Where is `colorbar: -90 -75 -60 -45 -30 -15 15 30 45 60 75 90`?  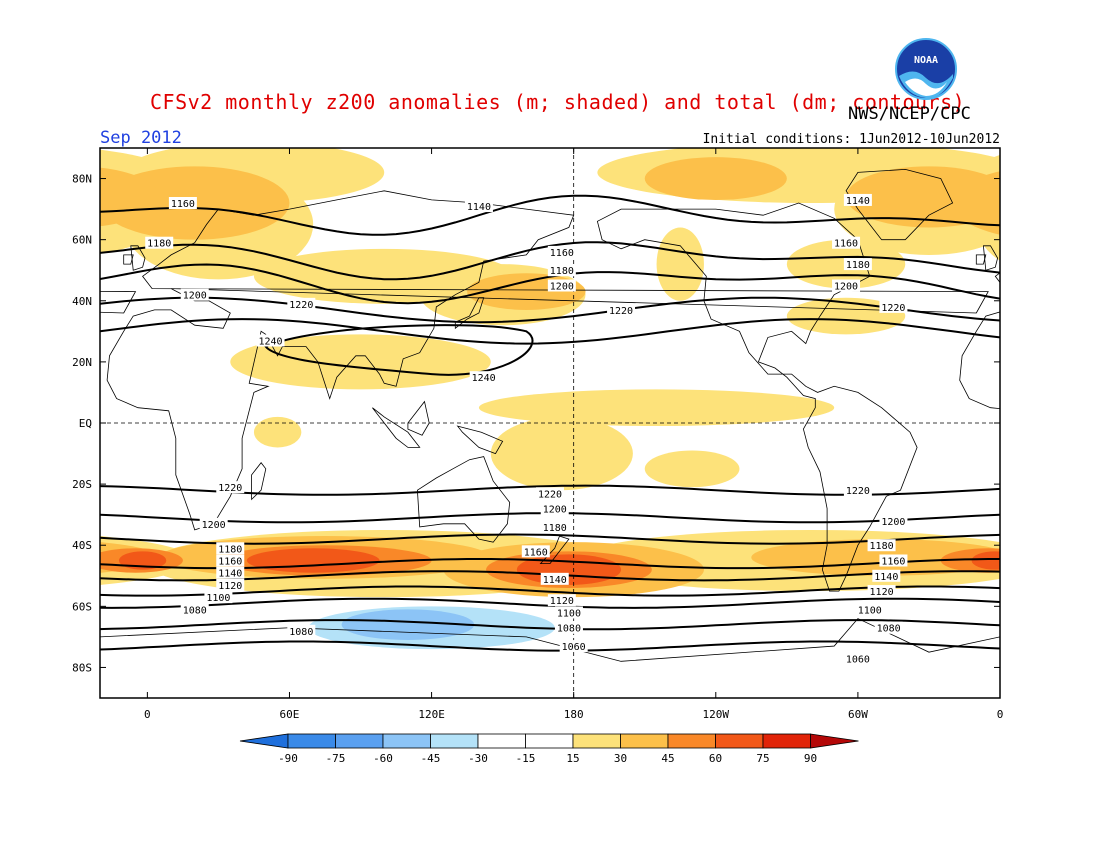
colorbar: -90 -75 -60 -45 -30 -15 15 30 45 60 75 90 is located at coordinates (549, 749).